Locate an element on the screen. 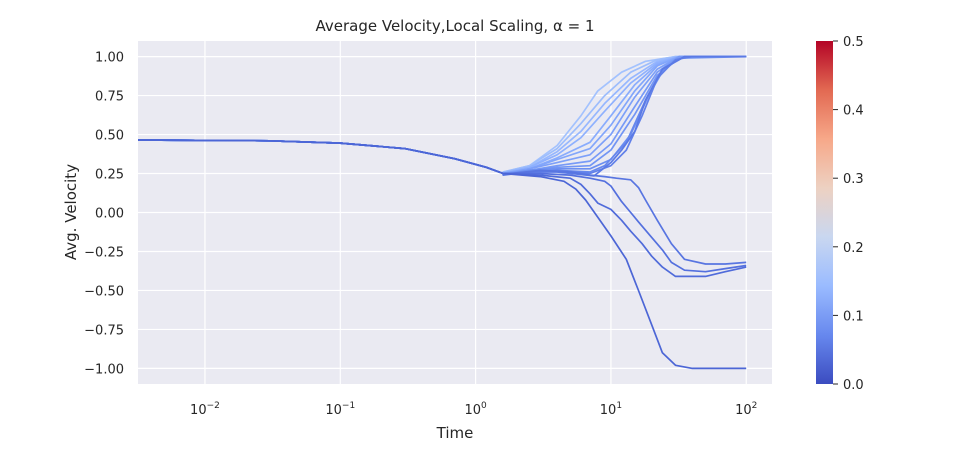 The image size is (960, 461). y-tick-label: −0.25 is located at coordinates (104, 252).